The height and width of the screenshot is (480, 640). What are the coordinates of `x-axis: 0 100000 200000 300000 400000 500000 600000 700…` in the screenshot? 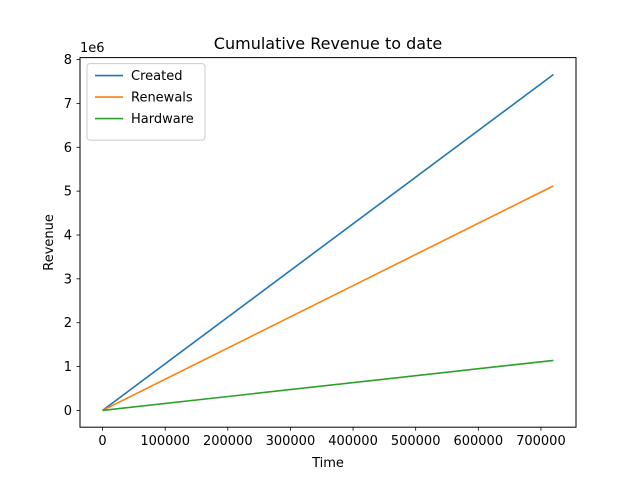 It's located at (332, 438).